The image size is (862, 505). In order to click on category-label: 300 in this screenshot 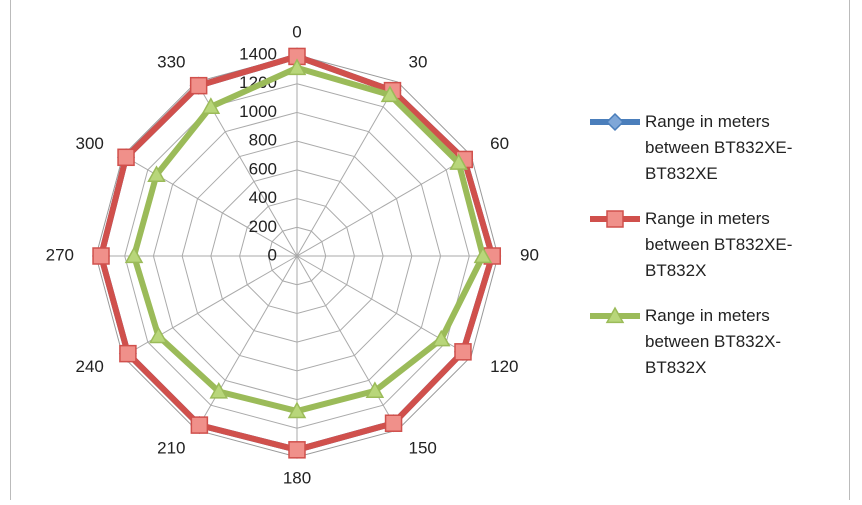, I will do `click(90, 143)`.